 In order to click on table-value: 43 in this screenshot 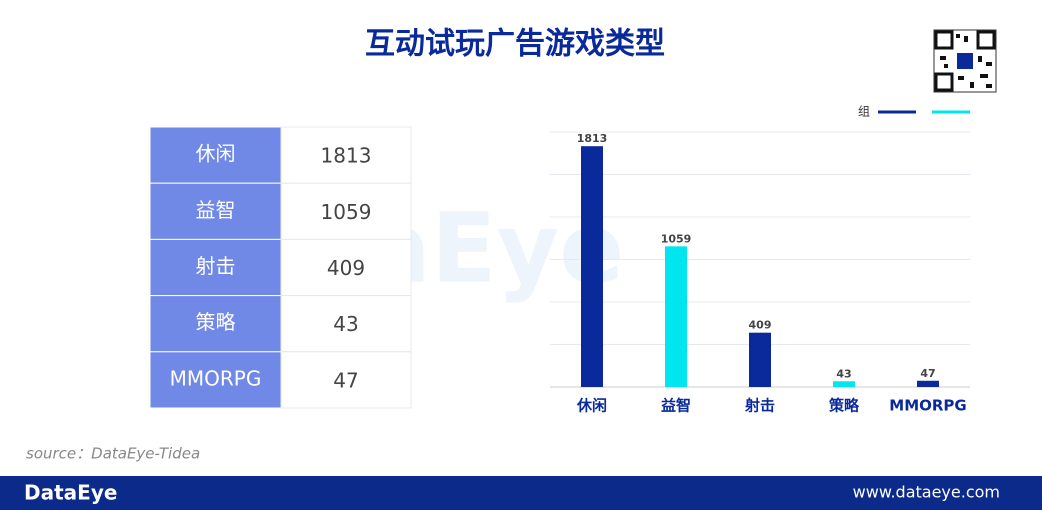, I will do `click(345, 324)`.